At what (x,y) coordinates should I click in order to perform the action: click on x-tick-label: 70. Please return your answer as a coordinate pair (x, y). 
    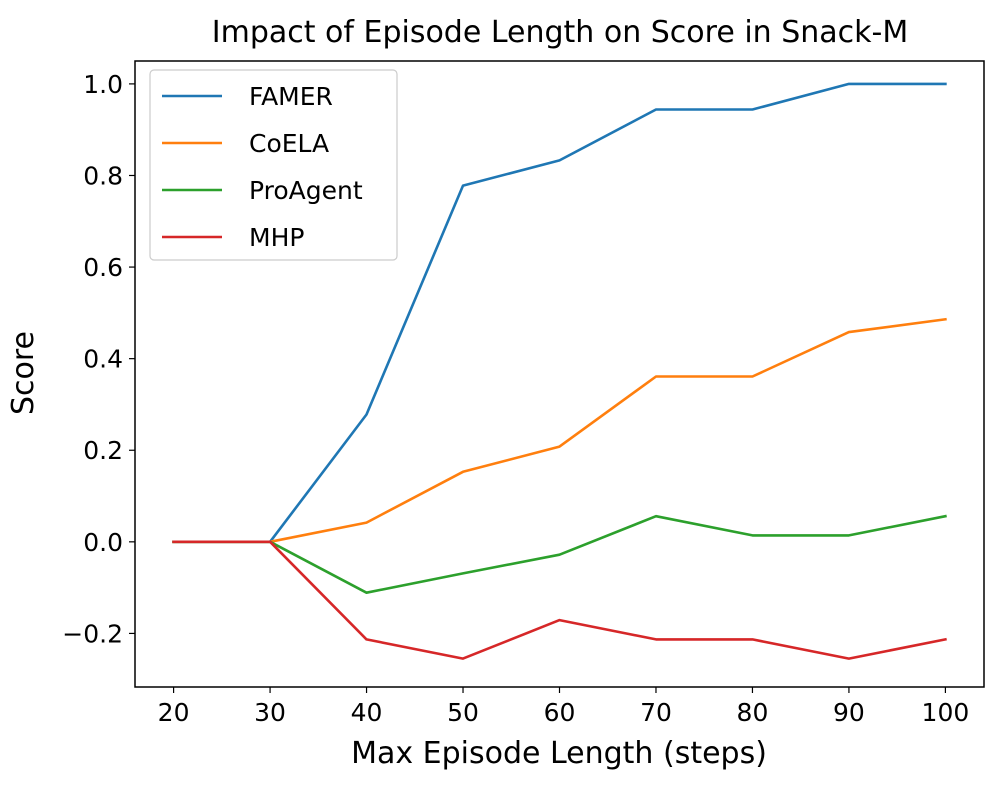
    Looking at the image, I should click on (656, 712).